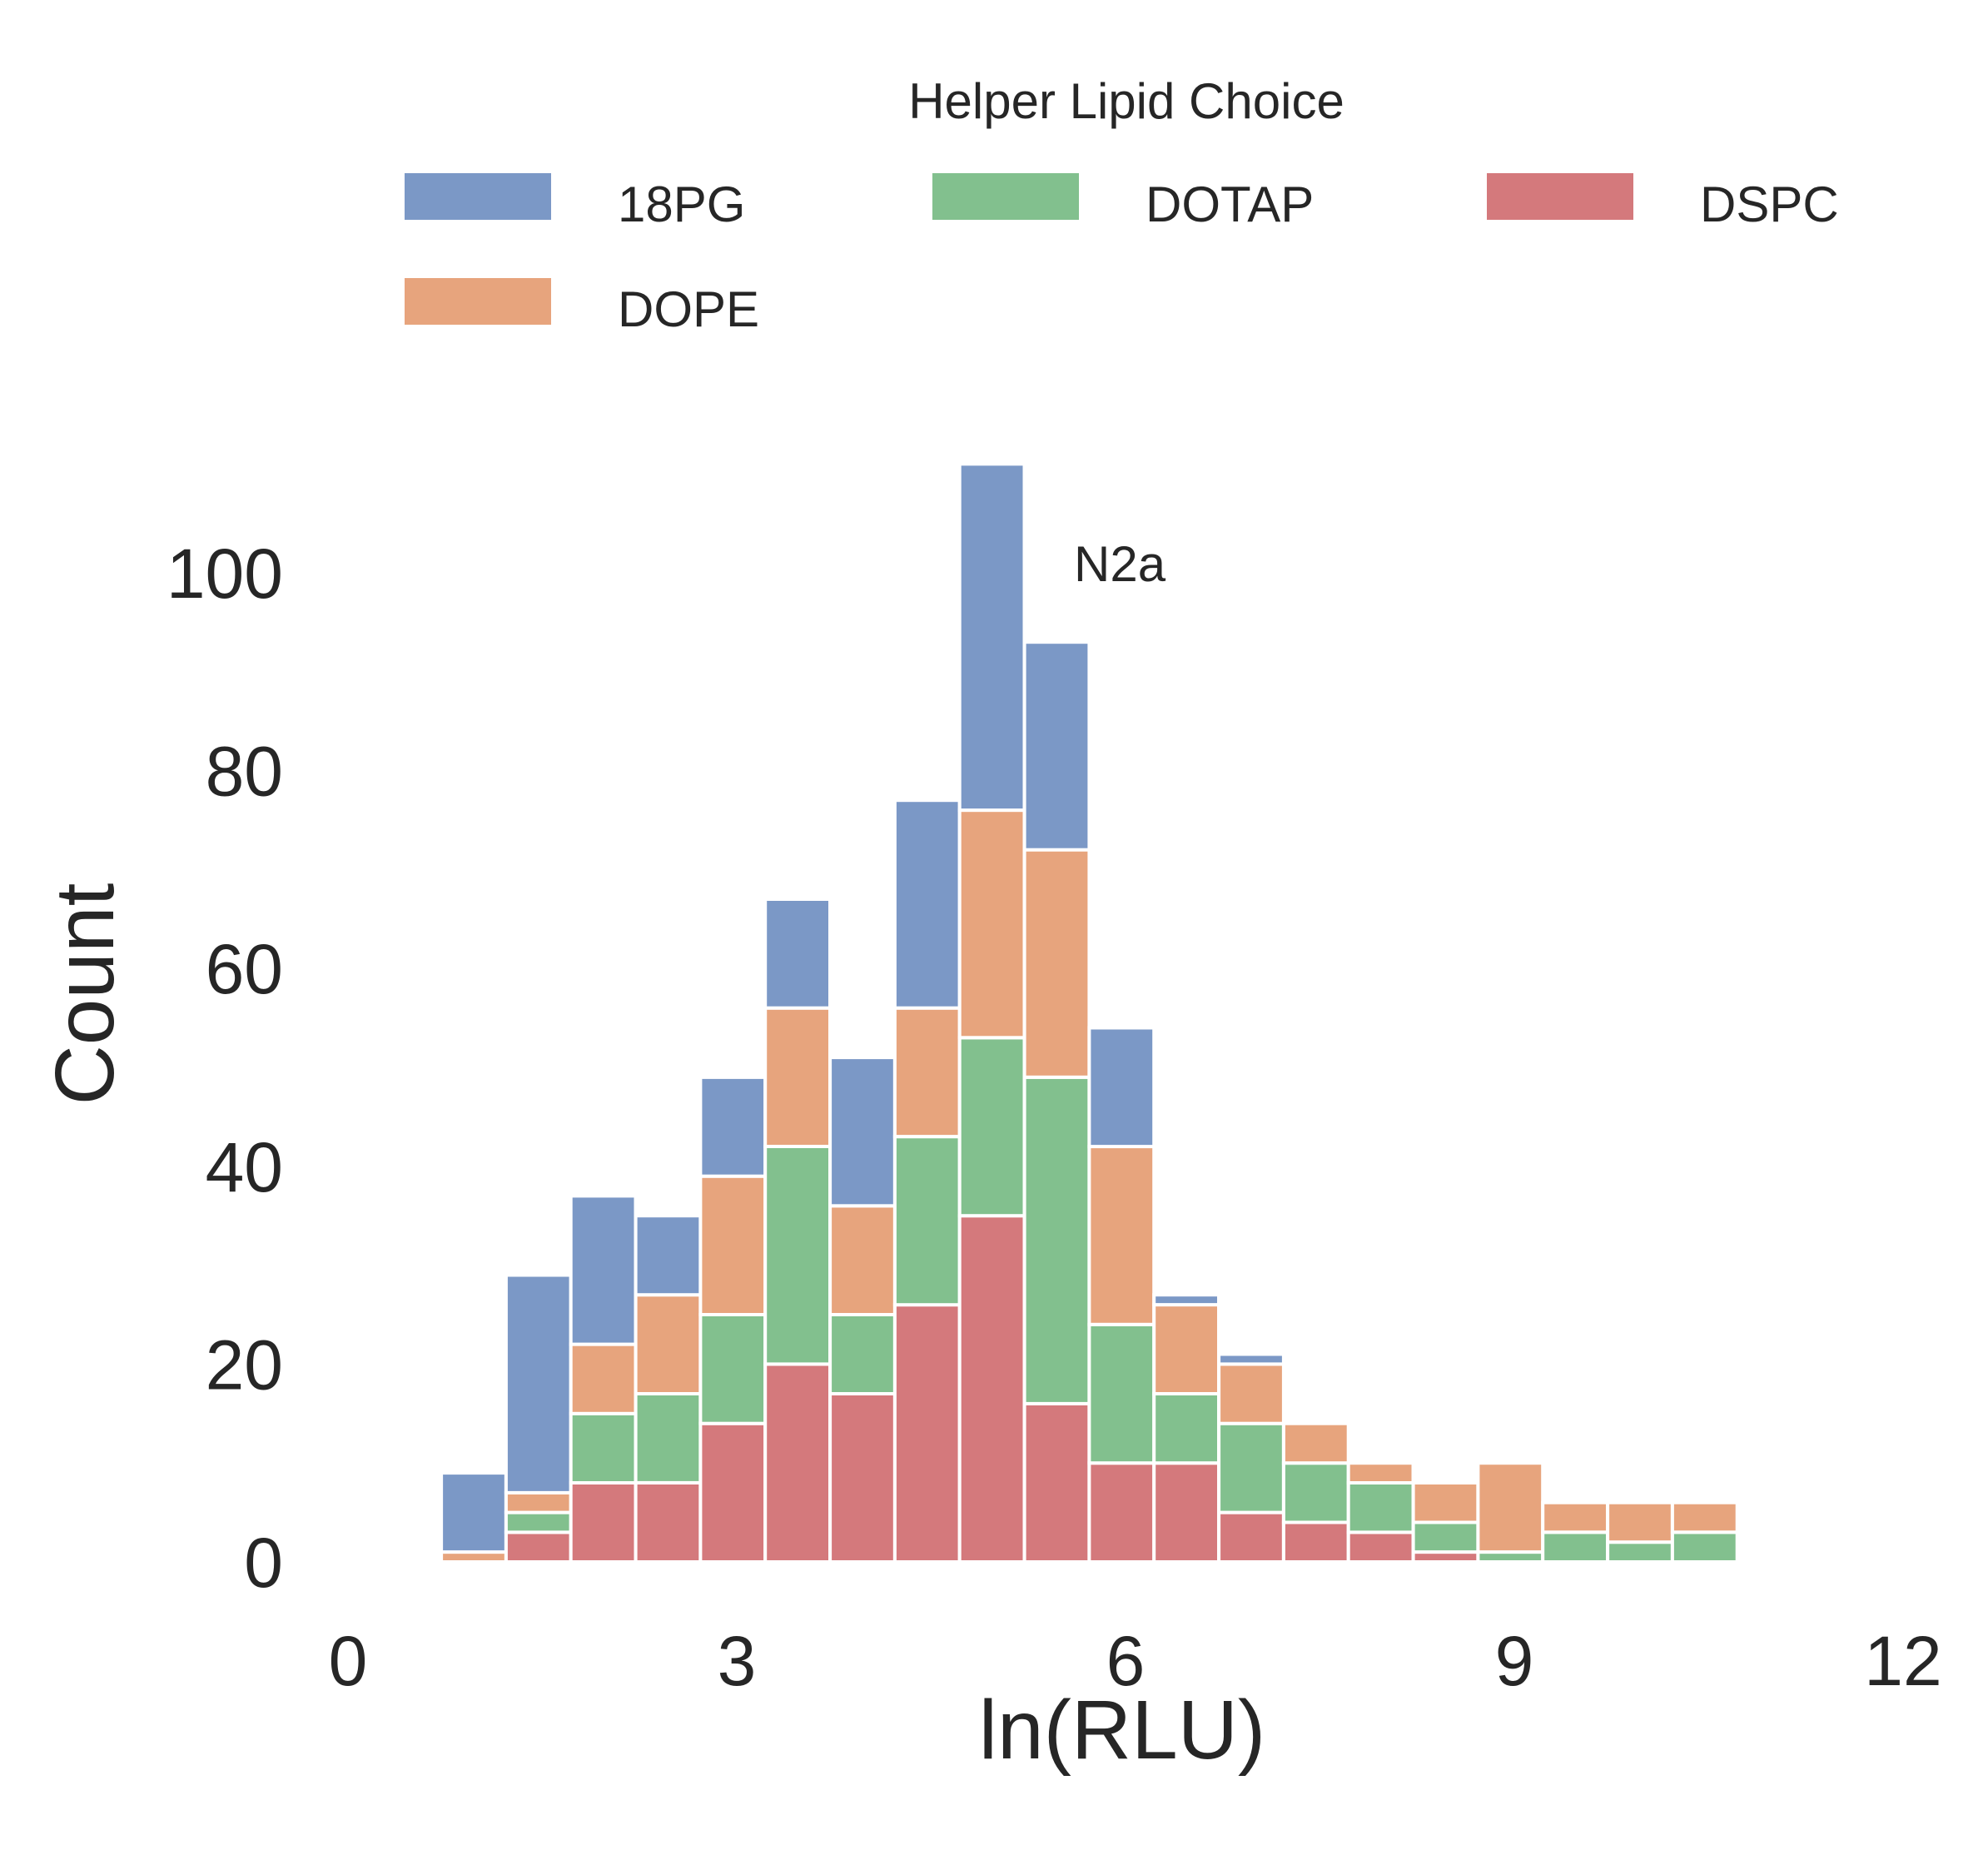 The image size is (1988, 1850). I want to click on y-tick-label: 80, so click(244, 772).